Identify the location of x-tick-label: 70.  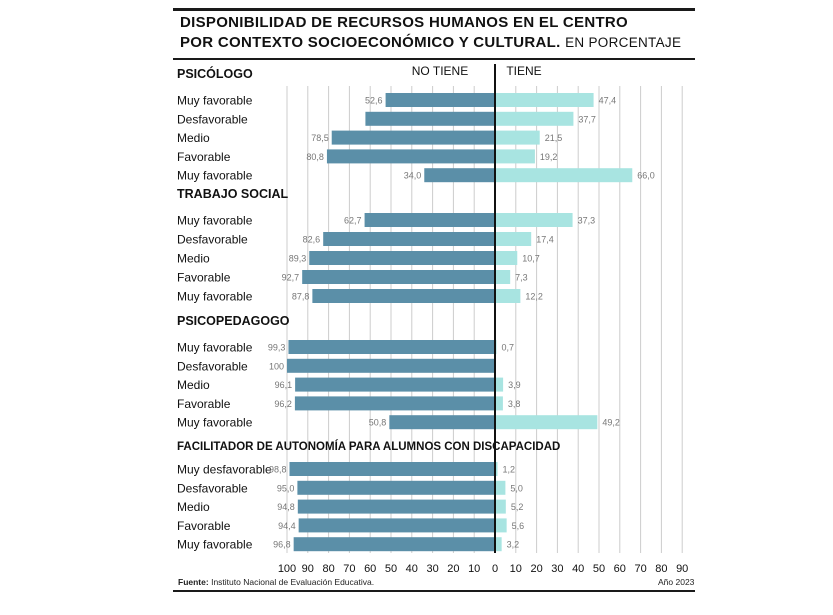
(640, 569).